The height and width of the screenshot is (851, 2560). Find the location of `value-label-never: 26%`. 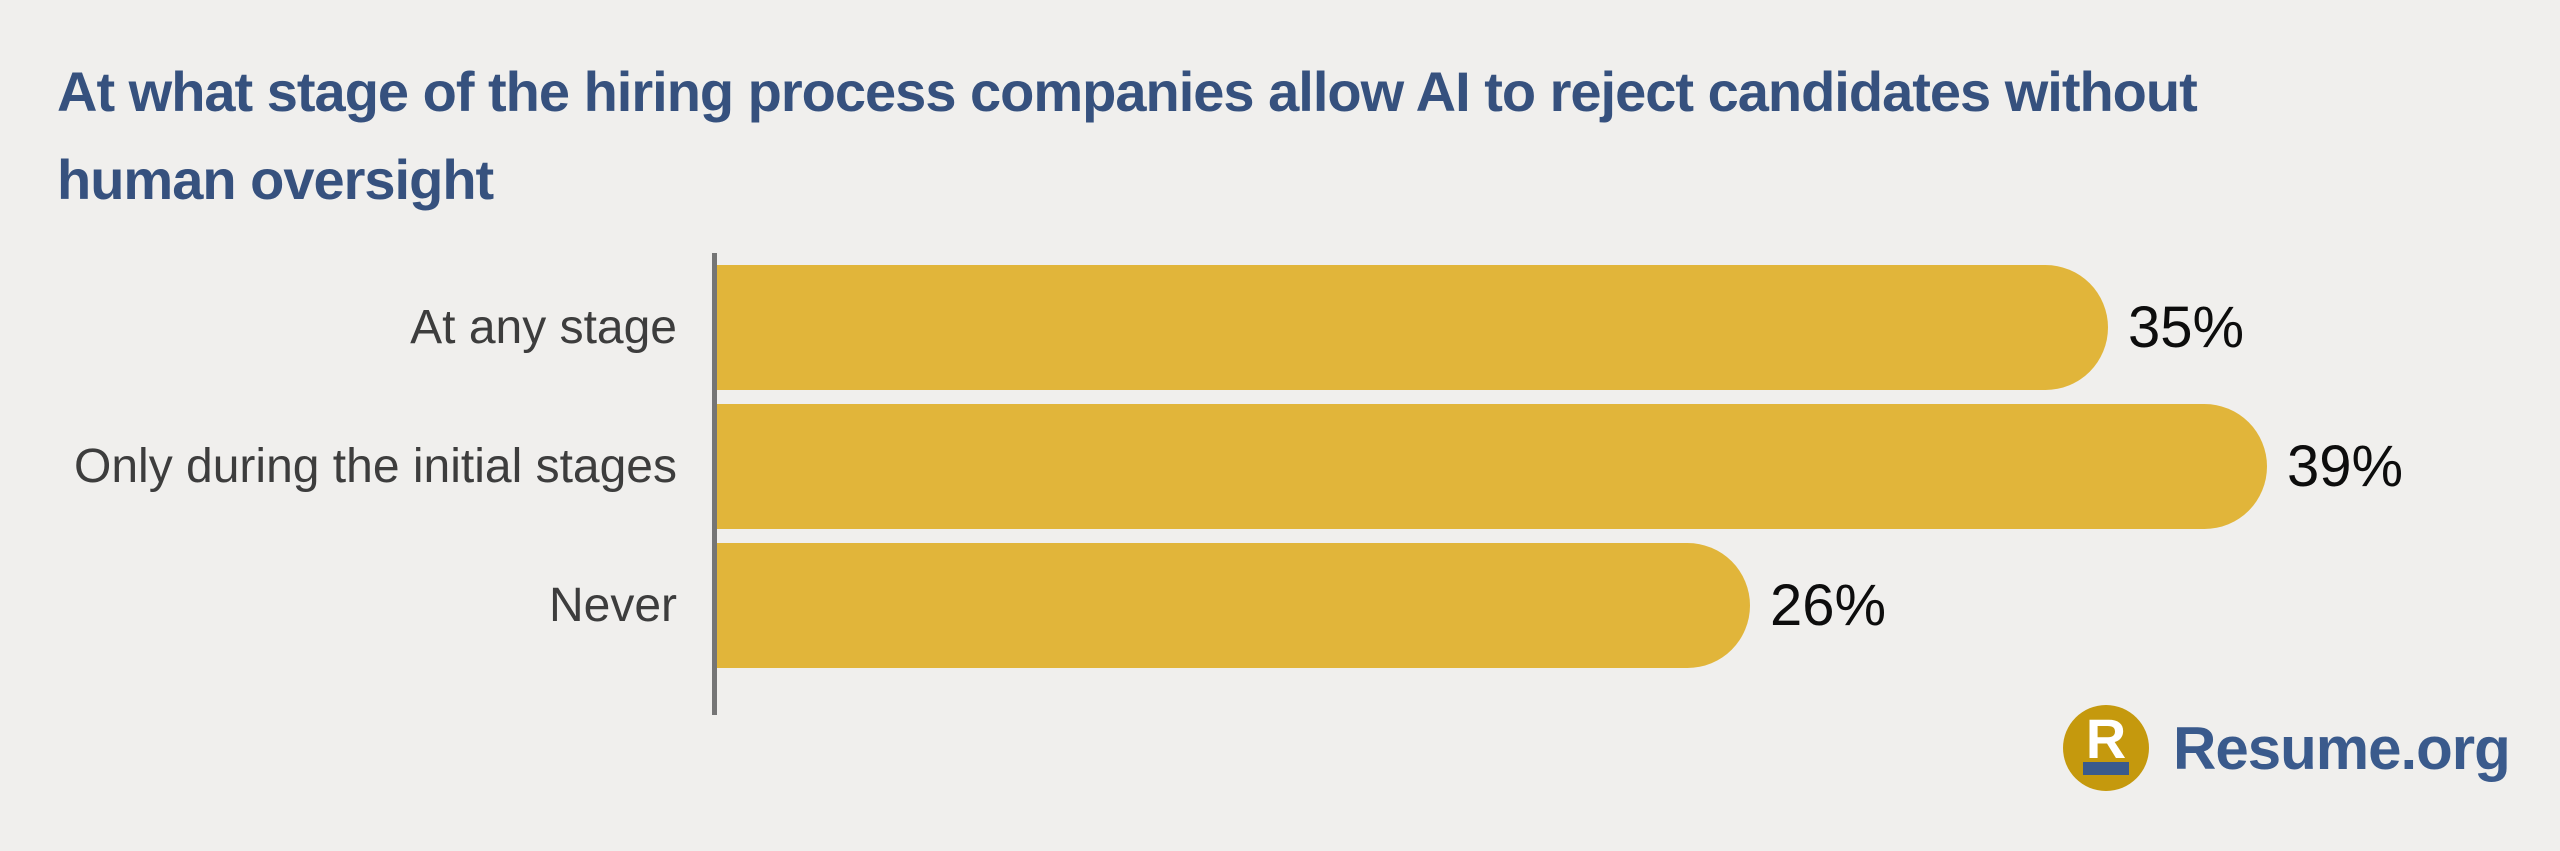

value-label-never: 26% is located at coordinates (1828, 605).